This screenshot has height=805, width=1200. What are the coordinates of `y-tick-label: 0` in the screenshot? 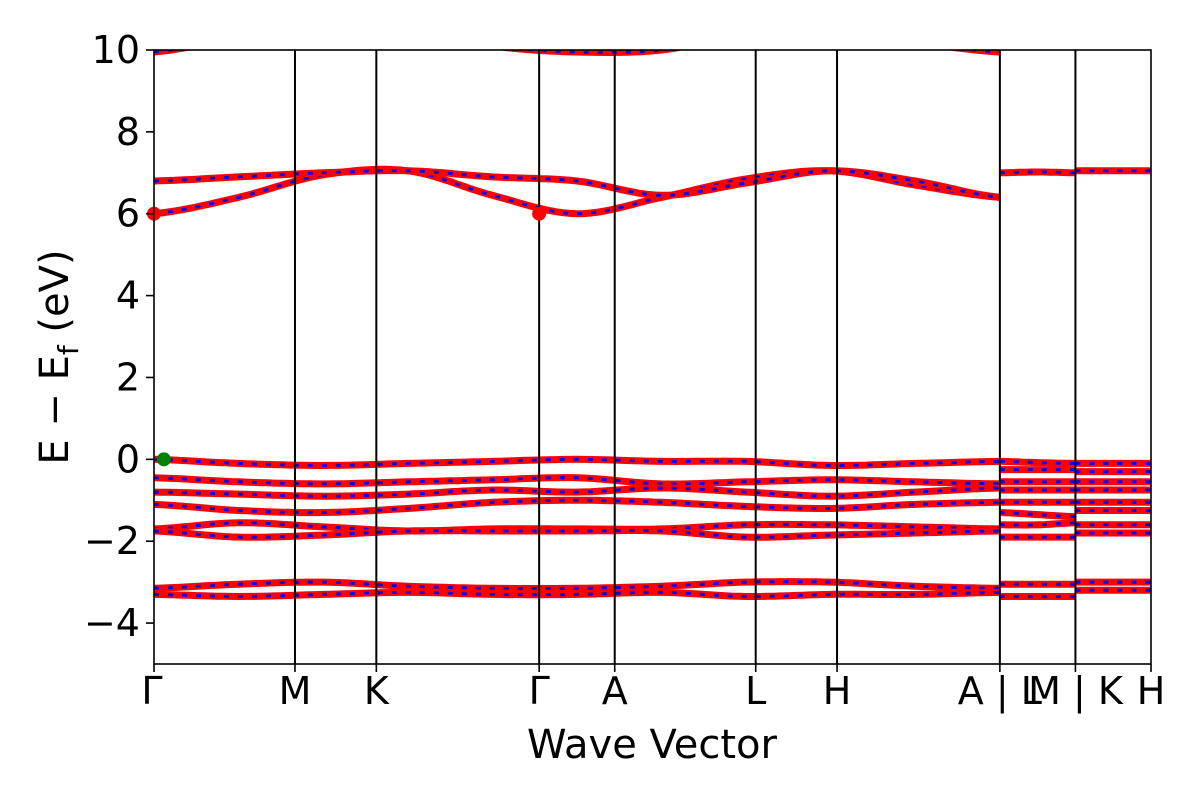 It's located at (128, 459).